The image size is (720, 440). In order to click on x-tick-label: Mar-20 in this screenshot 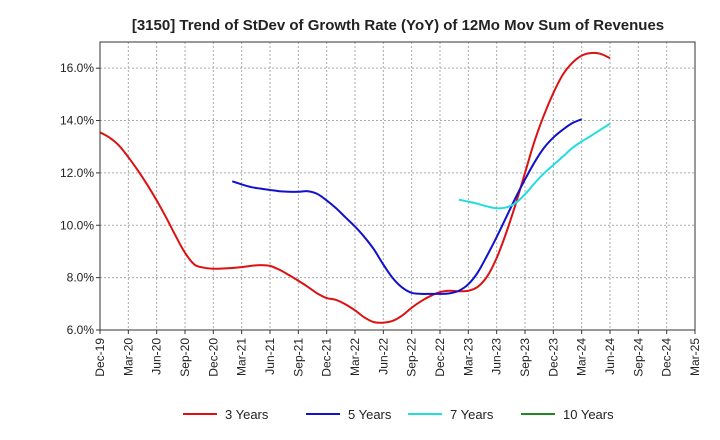, I will do `click(128, 357)`.